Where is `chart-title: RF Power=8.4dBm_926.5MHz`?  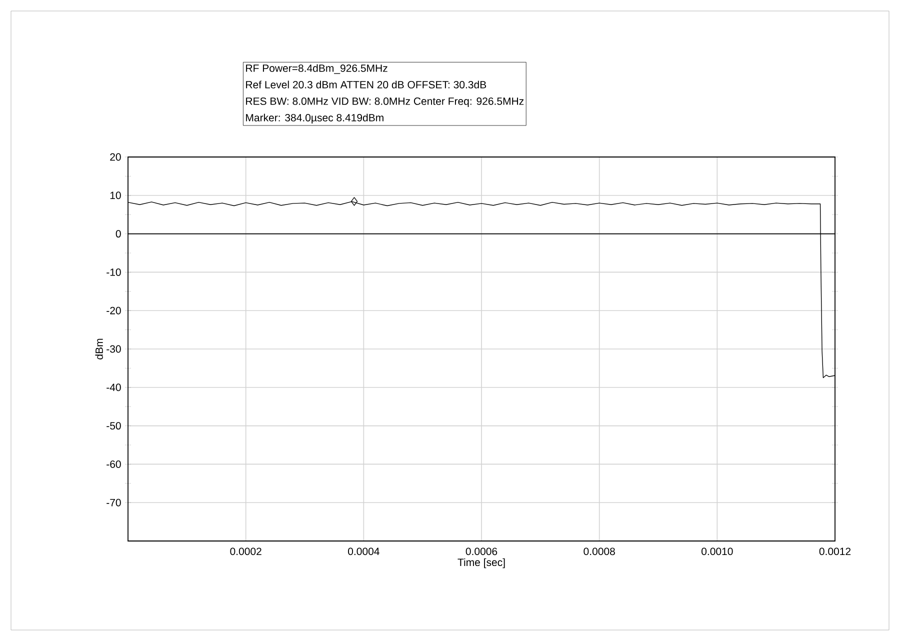 chart-title: RF Power=8.4dBm_926.5MHz is located at coordinates (317, 69).